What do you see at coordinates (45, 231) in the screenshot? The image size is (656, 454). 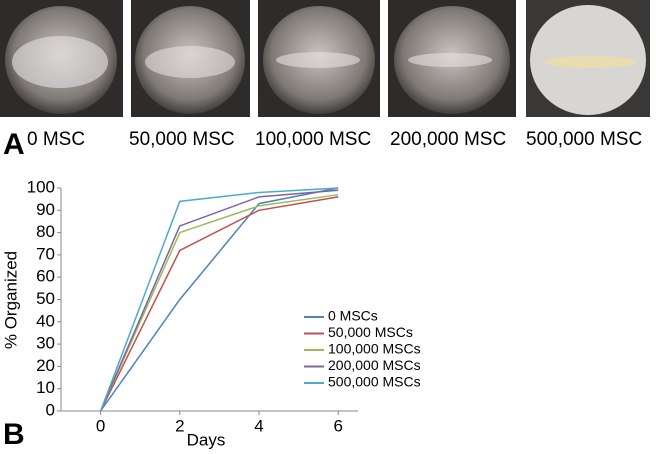 I see `y-tick-label: 80` at bounding box center [45, 231].